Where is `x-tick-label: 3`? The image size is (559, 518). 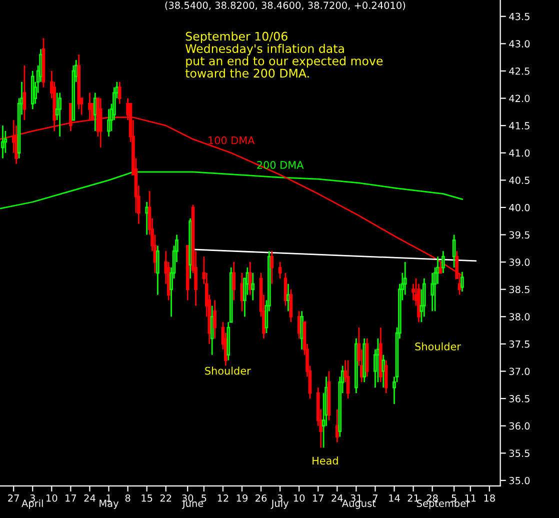
x-tick-label: 3 is located at coordinates (32, 498).